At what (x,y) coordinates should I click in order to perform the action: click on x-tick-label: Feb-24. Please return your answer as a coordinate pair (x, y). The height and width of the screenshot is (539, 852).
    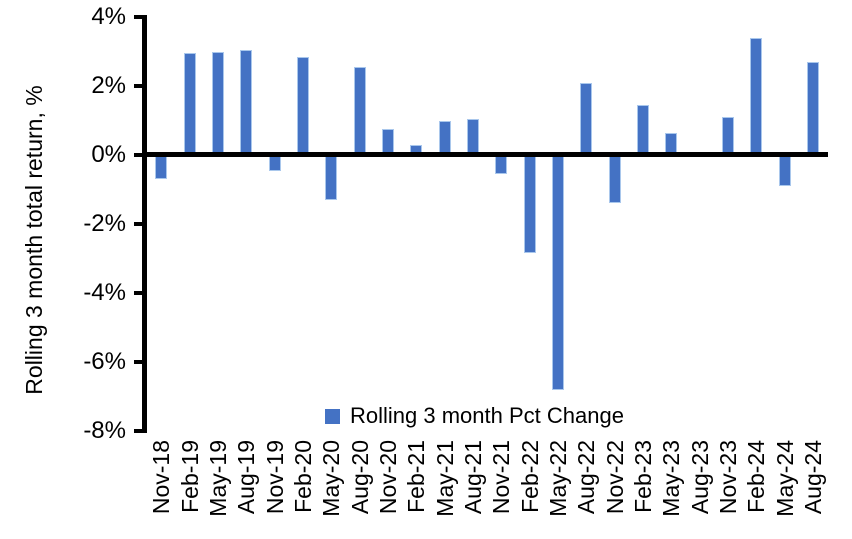
    Looking at the image, I should click on (756, 476).